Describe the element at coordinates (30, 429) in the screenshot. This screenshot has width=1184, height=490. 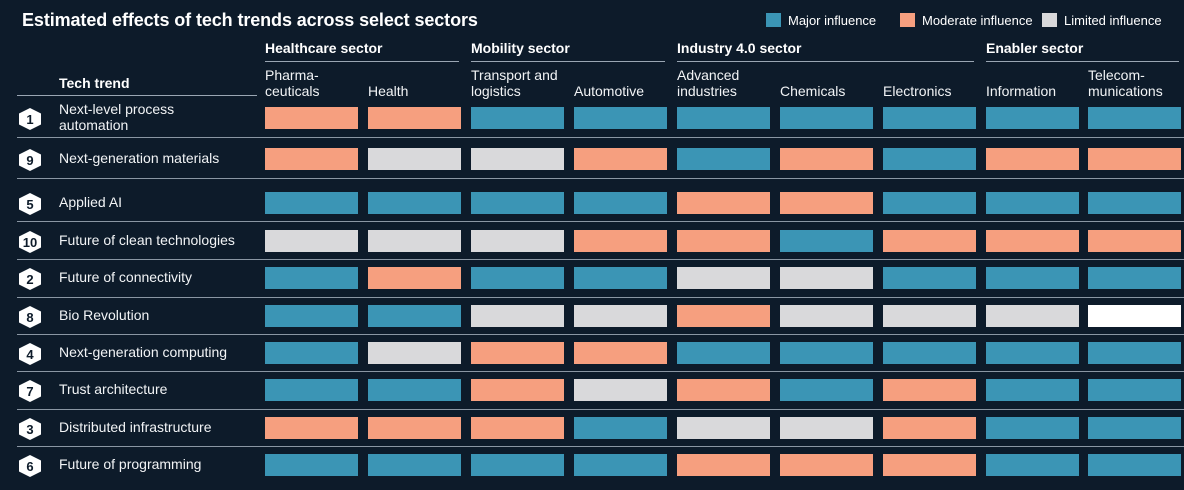
I see `rank-badge: 3` at that location.